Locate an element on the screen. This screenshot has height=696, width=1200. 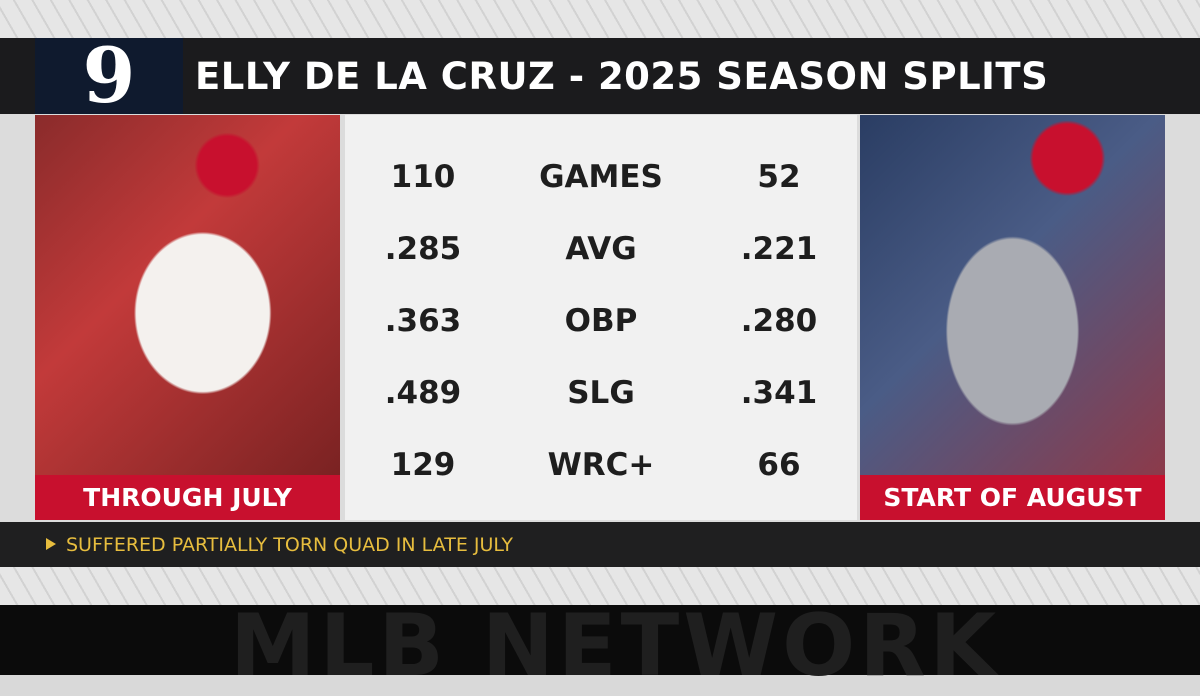
value-after: .341 is located at coordinates (779, 393).